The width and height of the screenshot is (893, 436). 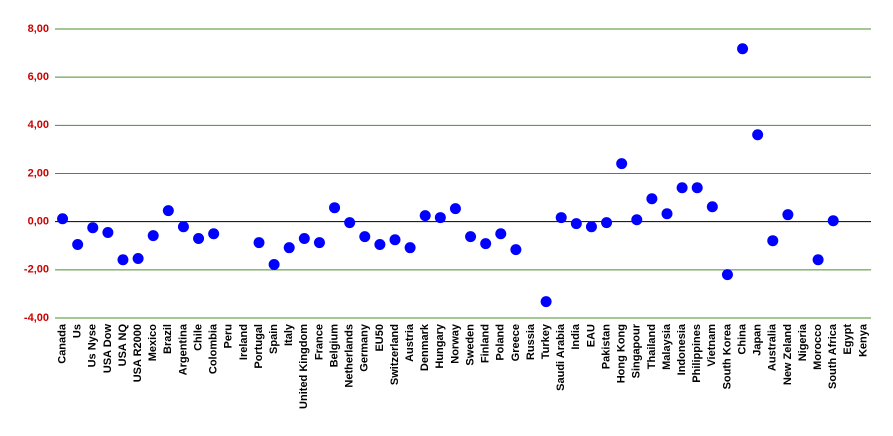 What do you see at coordinates (848, 339) in the screenshot?
I see `x-tick-label: Egypt` at bounding box center [848, 339].